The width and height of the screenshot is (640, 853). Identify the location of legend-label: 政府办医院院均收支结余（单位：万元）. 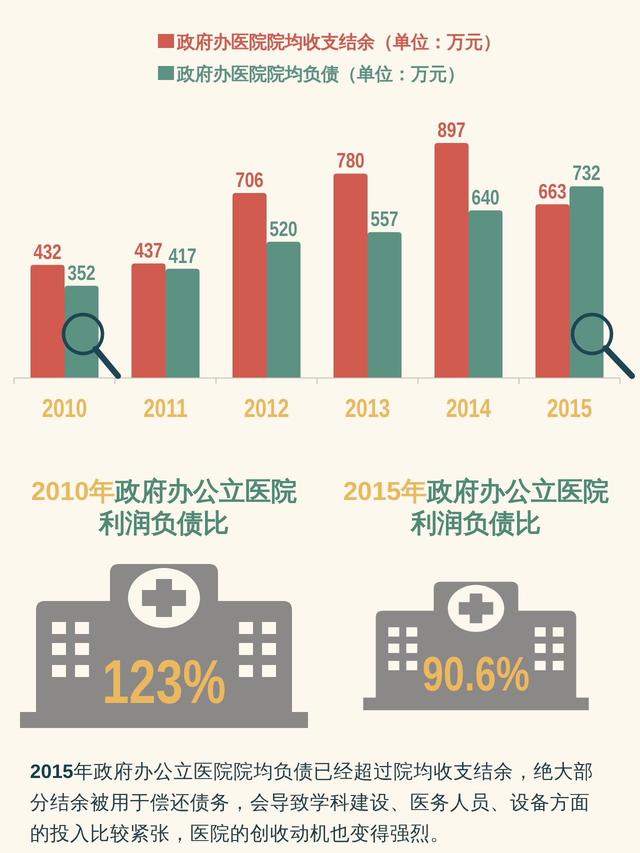
(338, 42).